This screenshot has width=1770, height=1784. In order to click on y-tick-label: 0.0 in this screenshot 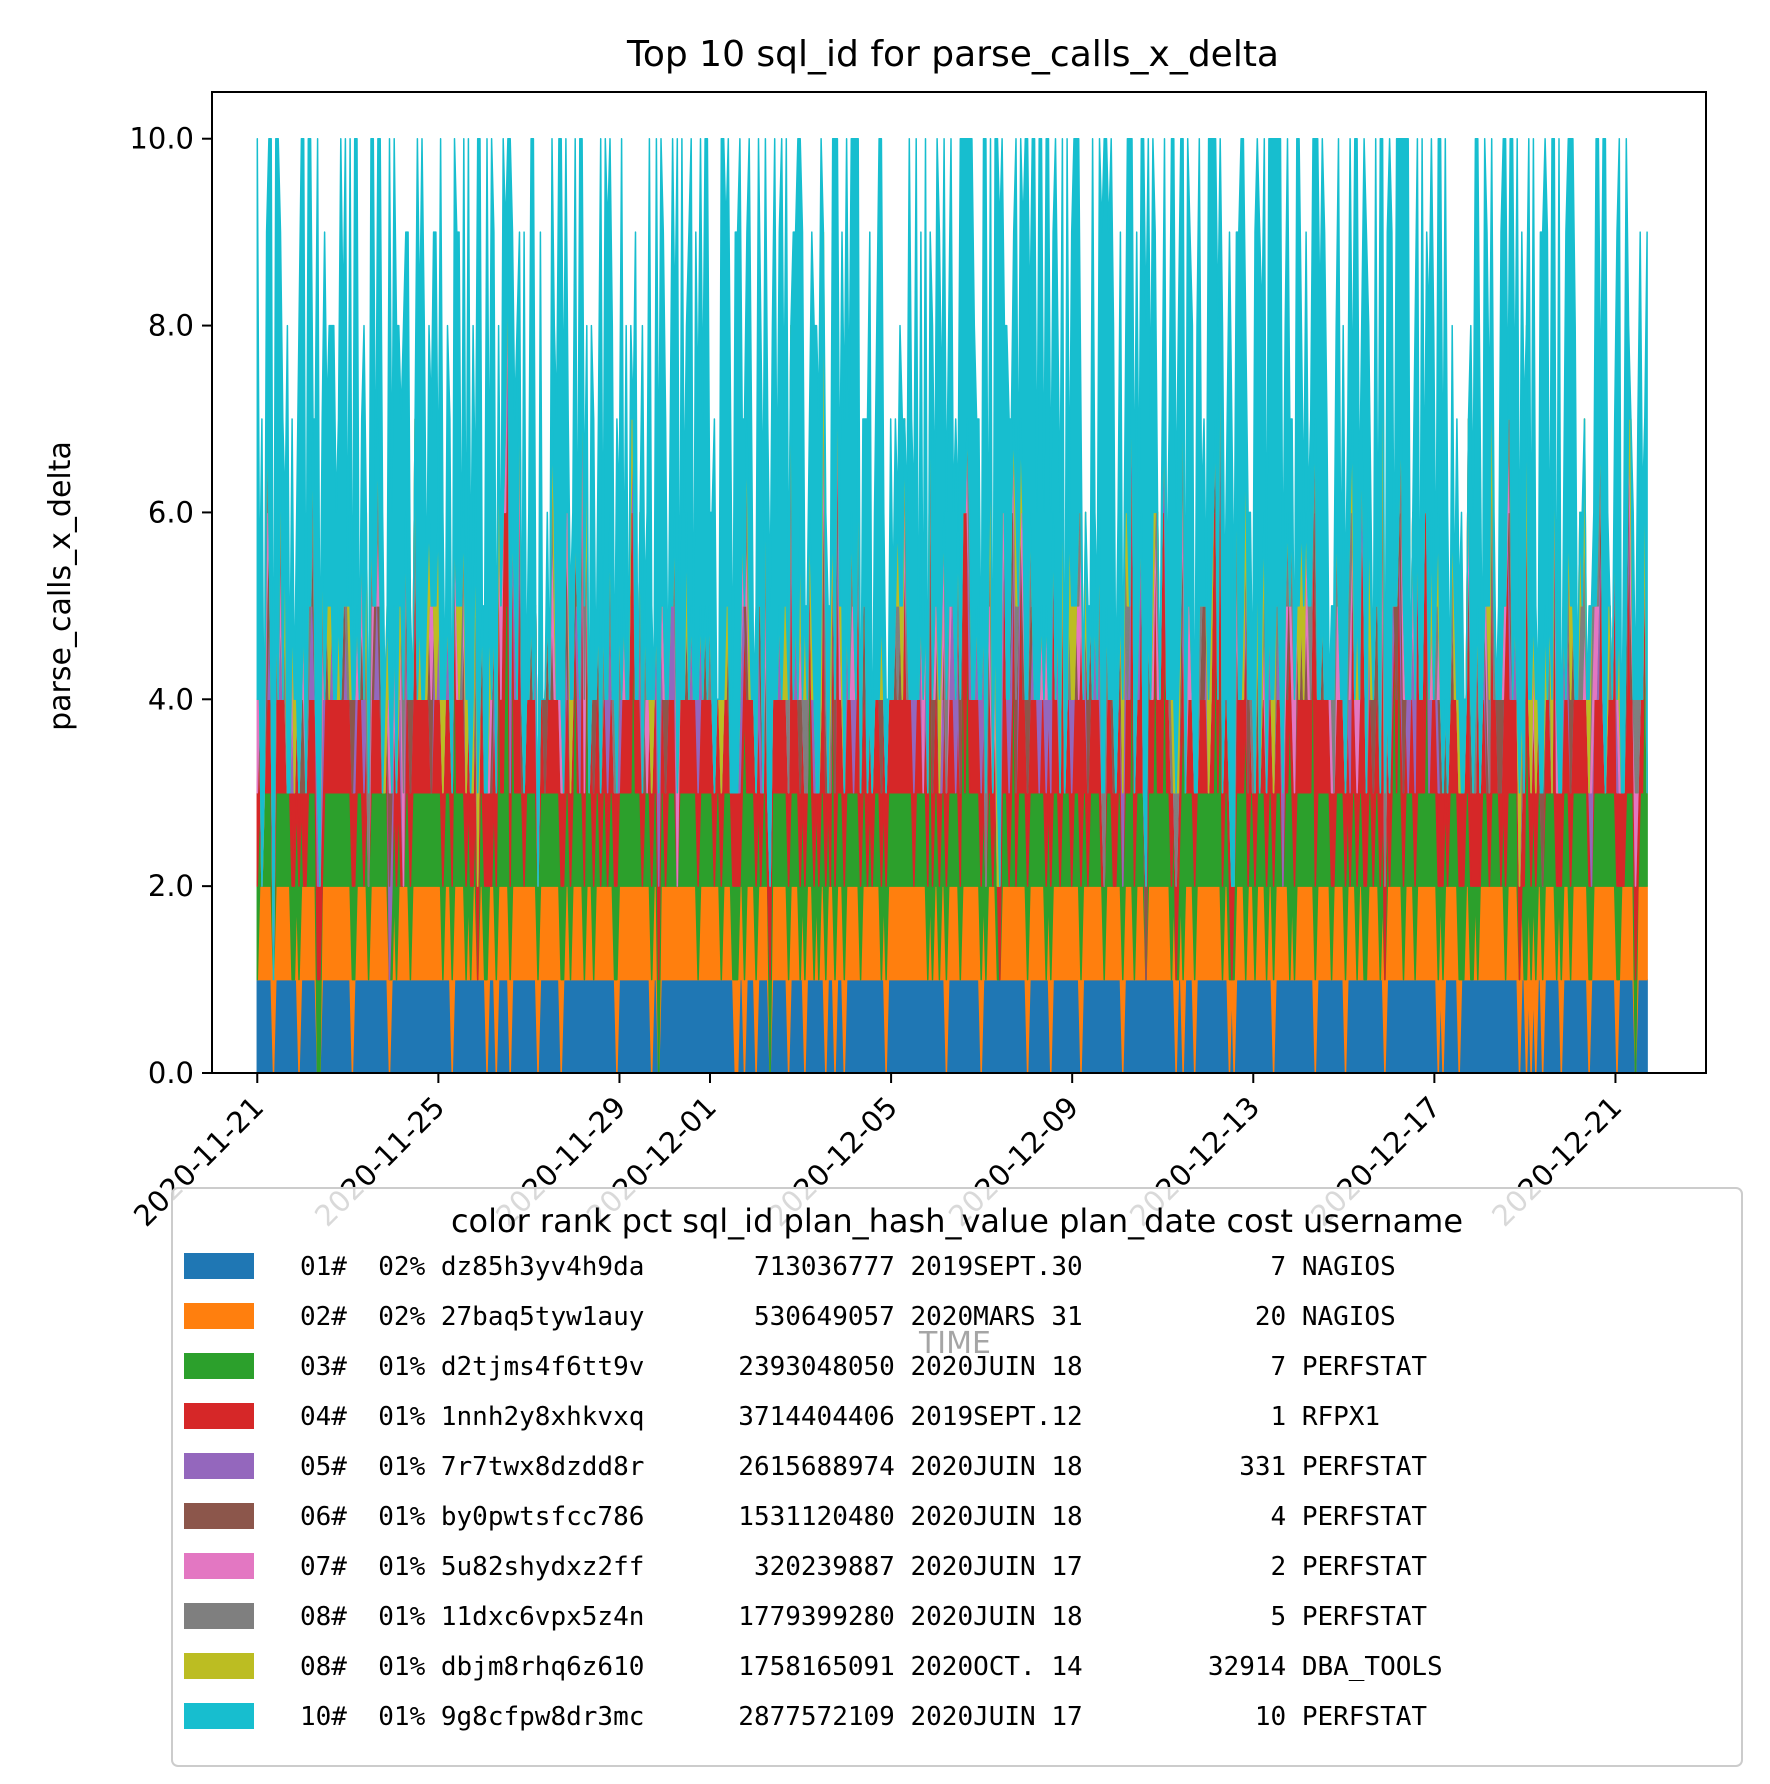, I will do `click(171, 1073)`.